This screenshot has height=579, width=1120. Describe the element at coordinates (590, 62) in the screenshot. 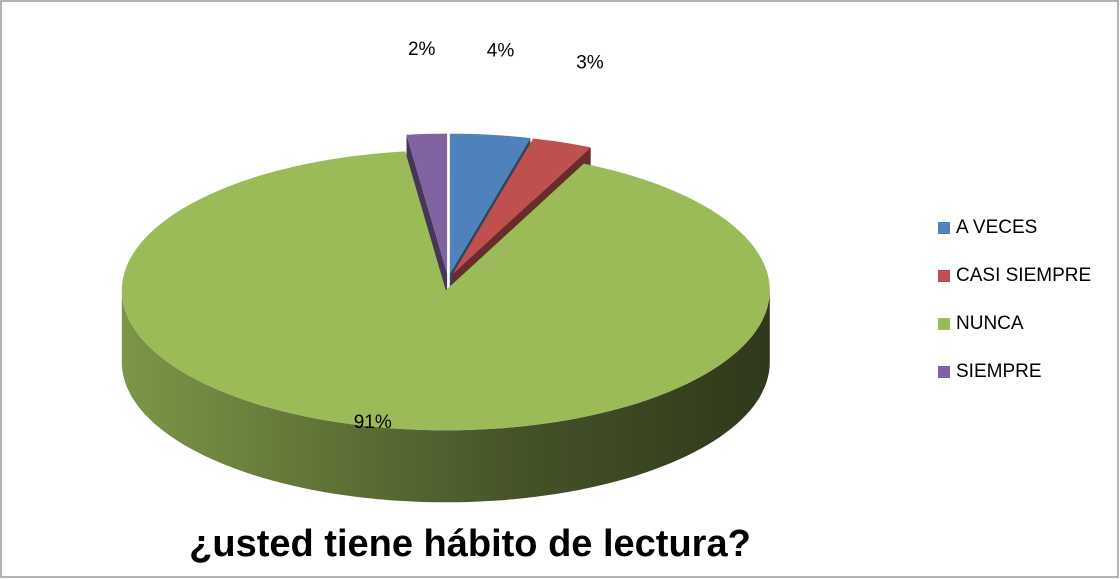

I see `data-label: 3%` at that location.